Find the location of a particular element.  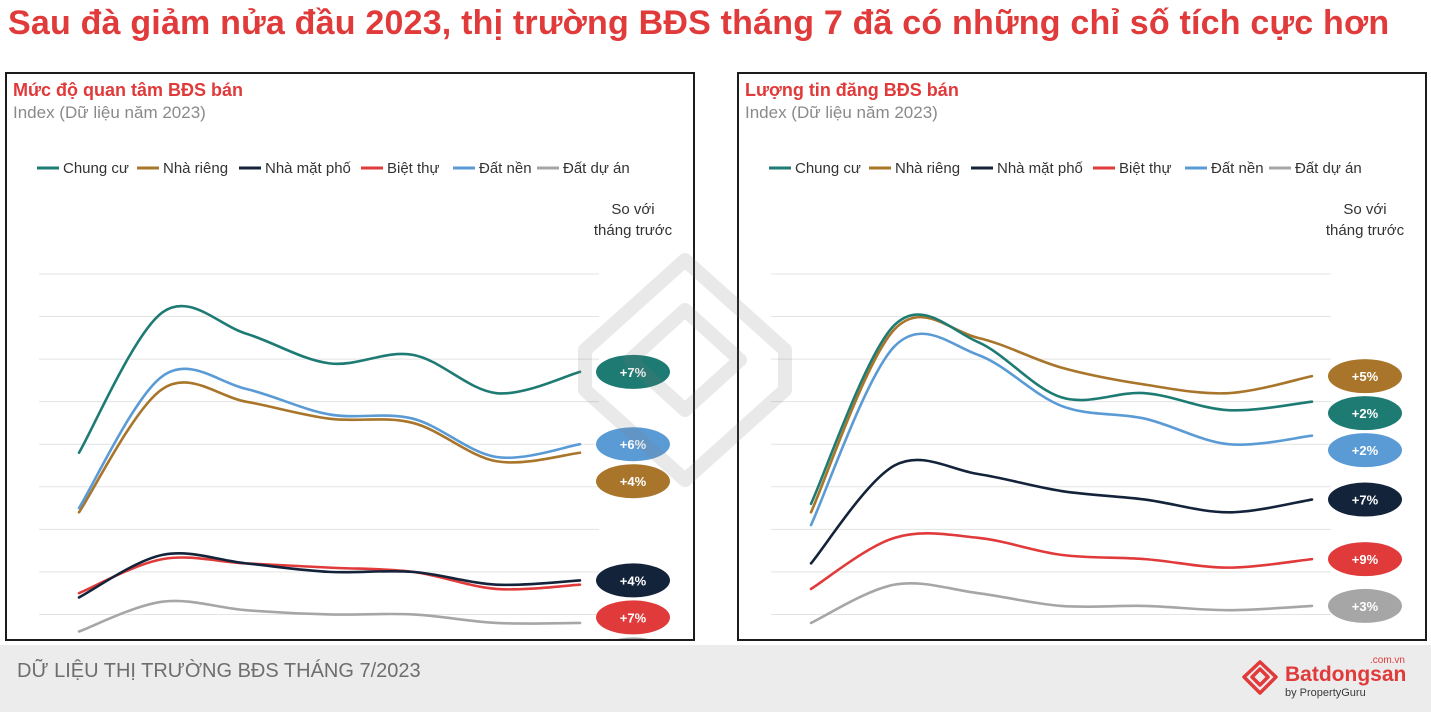

badge-label: +6% is located at coordinates (633, 444).